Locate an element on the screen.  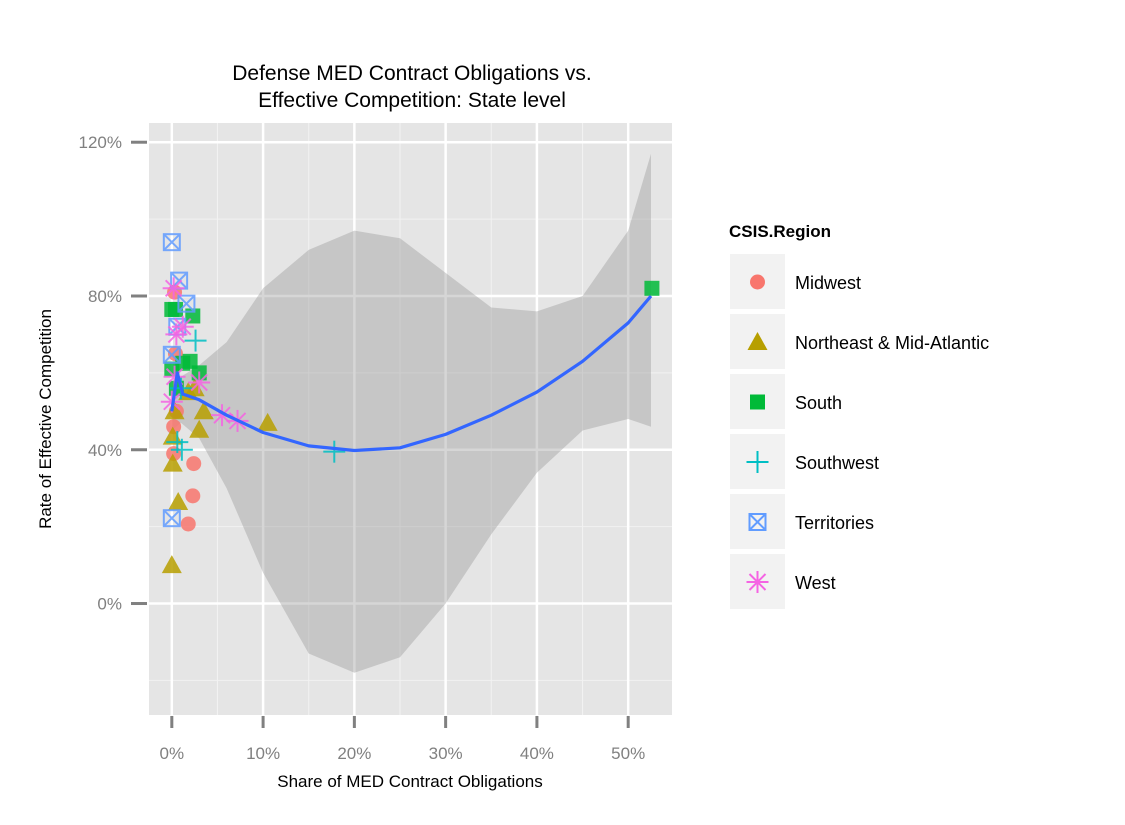
legend-label: Southwest is located at coordinates (837, 463).